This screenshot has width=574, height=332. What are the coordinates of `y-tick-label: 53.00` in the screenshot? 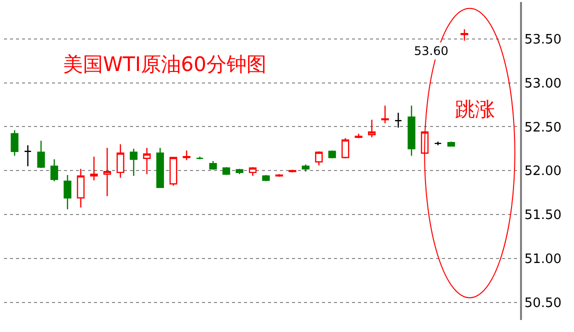 It's located at (543, 84).